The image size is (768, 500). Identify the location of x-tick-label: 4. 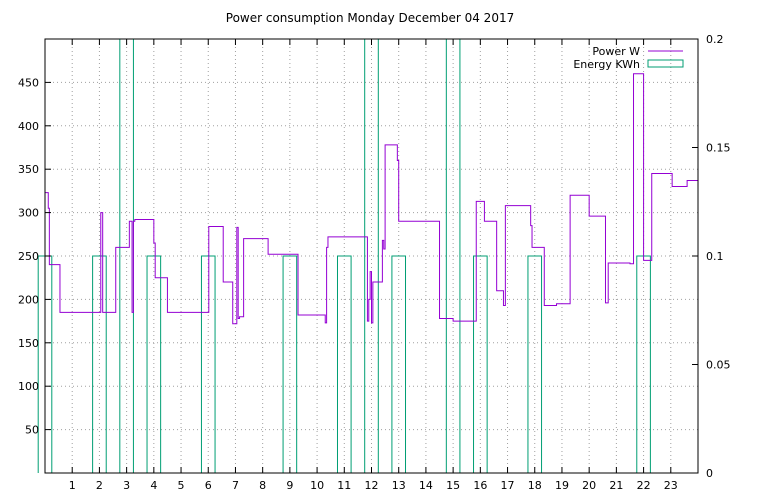
(153, 485).